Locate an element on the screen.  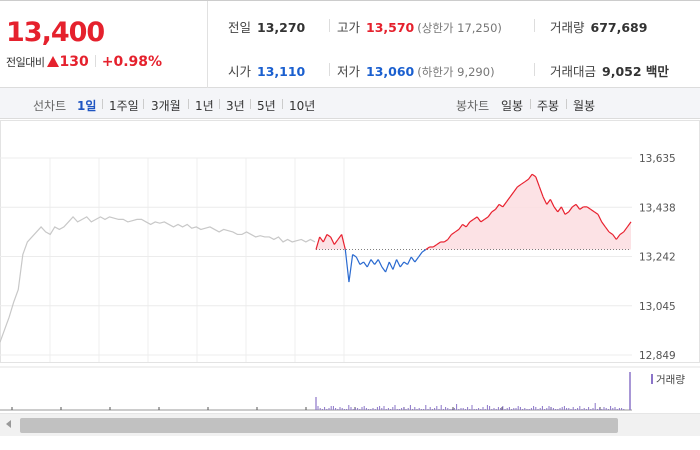
prev-close-stat: 전일 13,270 is located at coordinates (266, 26).